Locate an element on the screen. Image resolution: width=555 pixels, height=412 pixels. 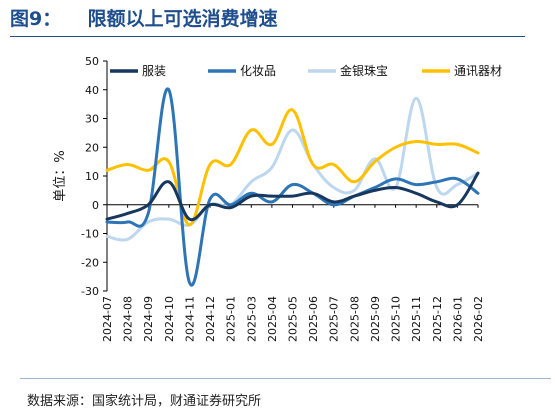
x-tick-label: 2026-01 is located at coordinates (457, 319).